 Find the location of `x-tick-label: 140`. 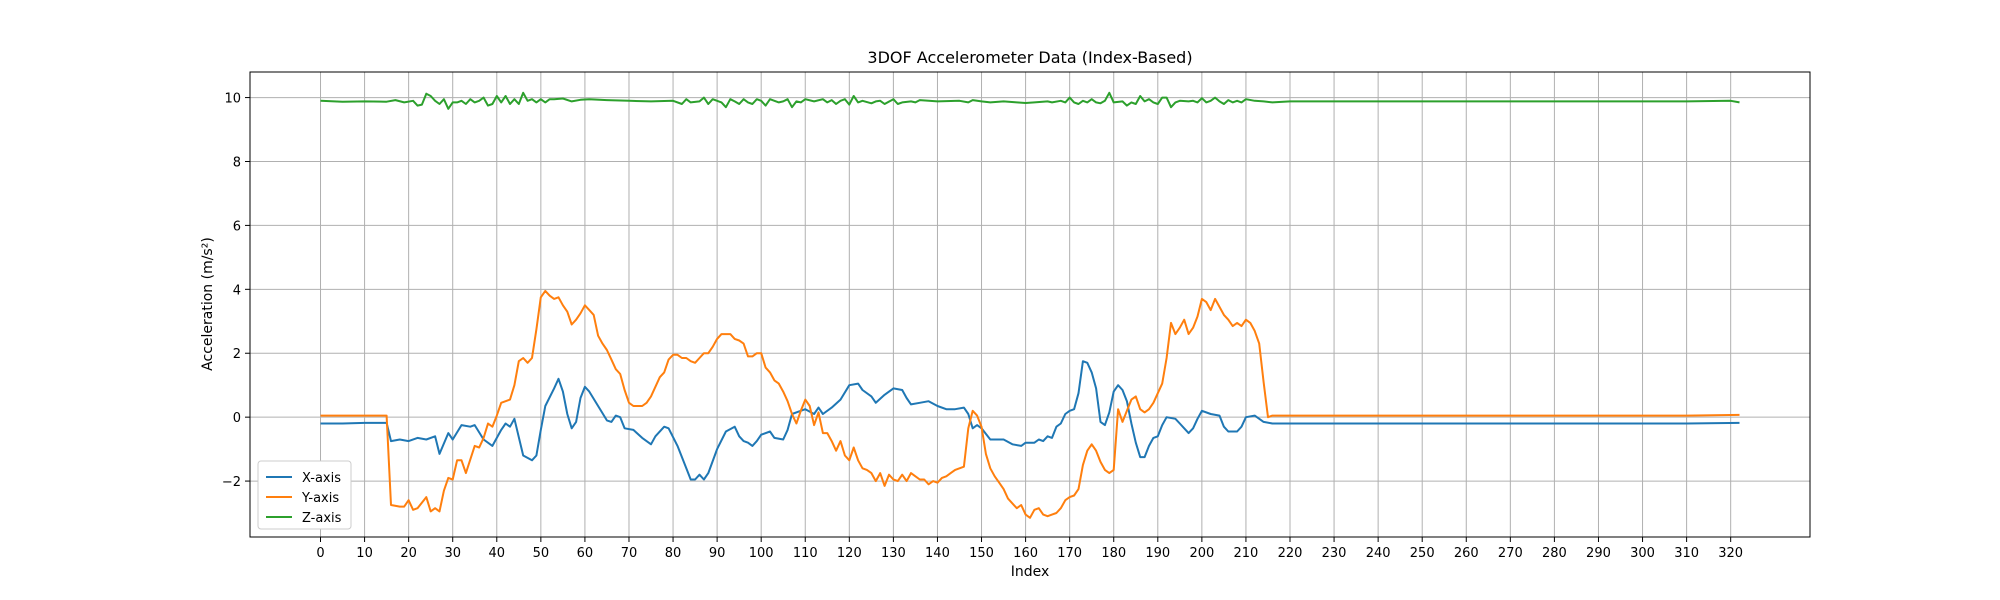

x-tick-label: 140 is located at coordinates (937, 553).